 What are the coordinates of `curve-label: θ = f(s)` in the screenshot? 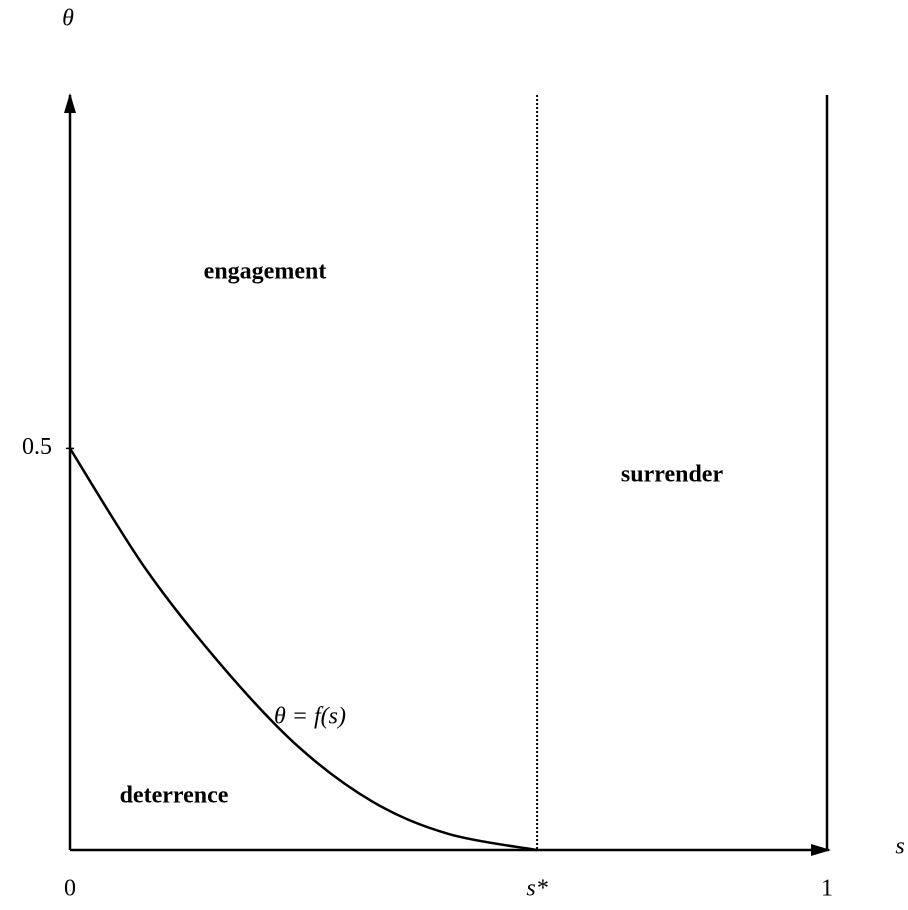 It's located at (310, 717).